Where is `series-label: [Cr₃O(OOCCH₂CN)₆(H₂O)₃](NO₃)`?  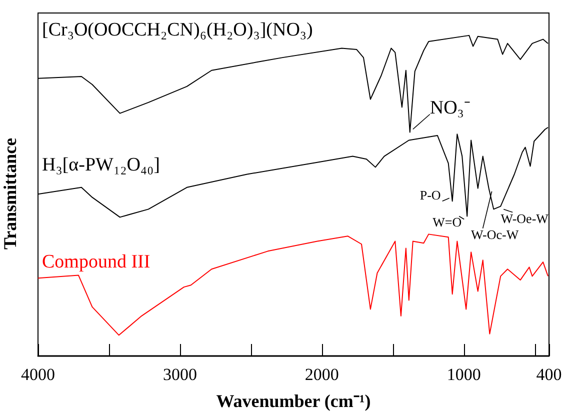 series-label: [Cr₃O(OOCCH₂CN)₆(H₂O)₃](NO₃) is located at coordinates (177, 30).